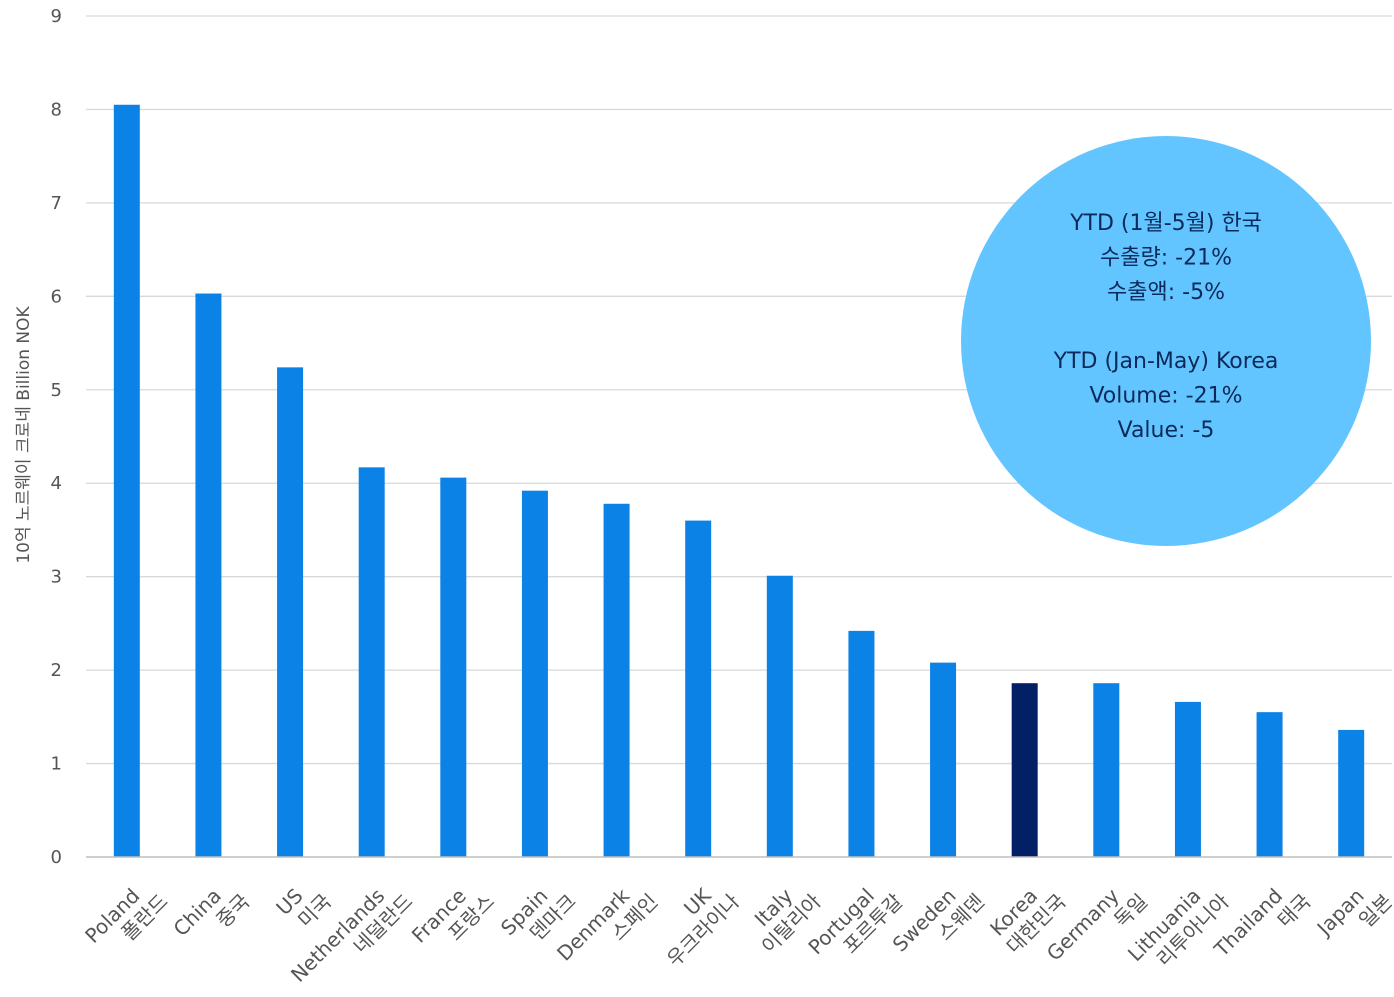 The width and height of the screenshot is (1394, 997). What do you see at coordinates (56, 857) in the screenshot?
I see `y-tick-label: 0` at bounding box center [56, 857].